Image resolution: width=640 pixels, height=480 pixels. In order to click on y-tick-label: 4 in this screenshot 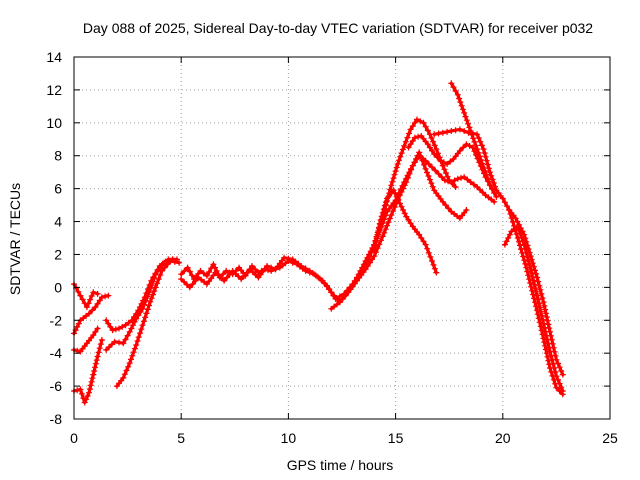, I will do `click(58, 222)`.